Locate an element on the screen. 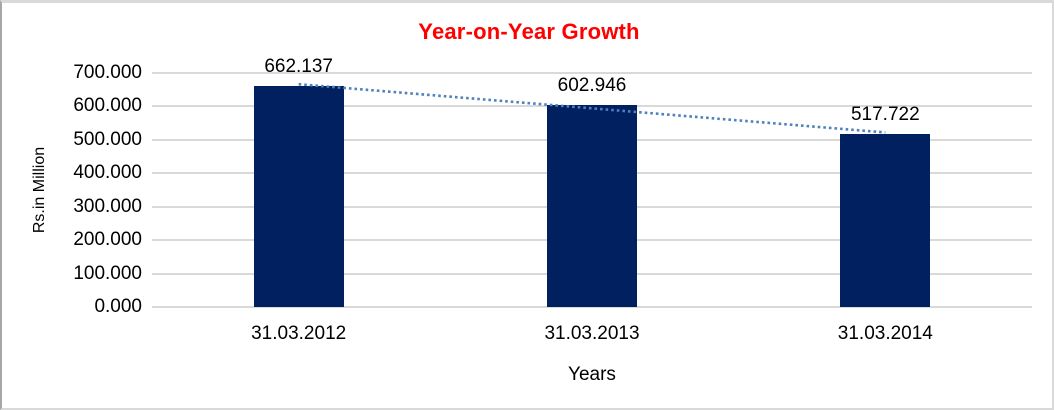  bar-31.03.2014 is located at coordinates (885, 220).